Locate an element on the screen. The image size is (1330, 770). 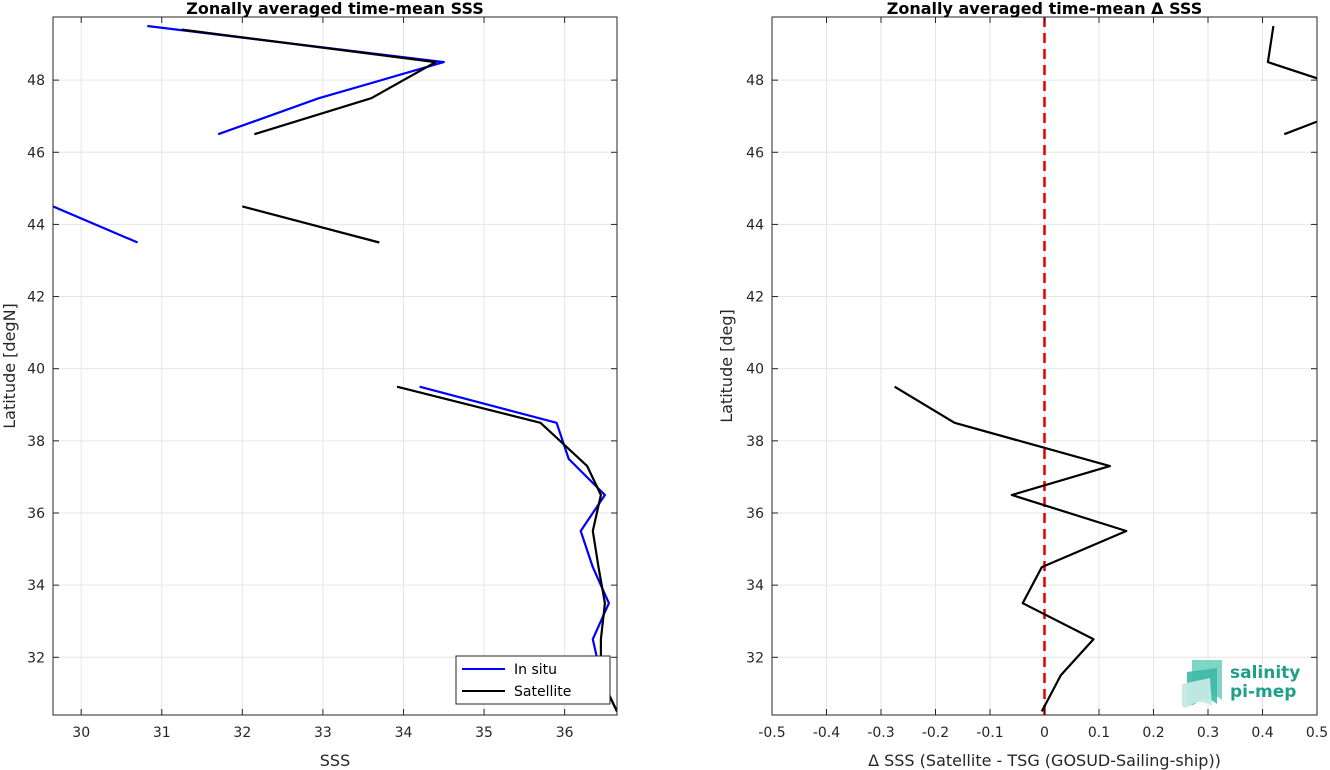
wave-logo-icon is located at coordinates (1202, 684).